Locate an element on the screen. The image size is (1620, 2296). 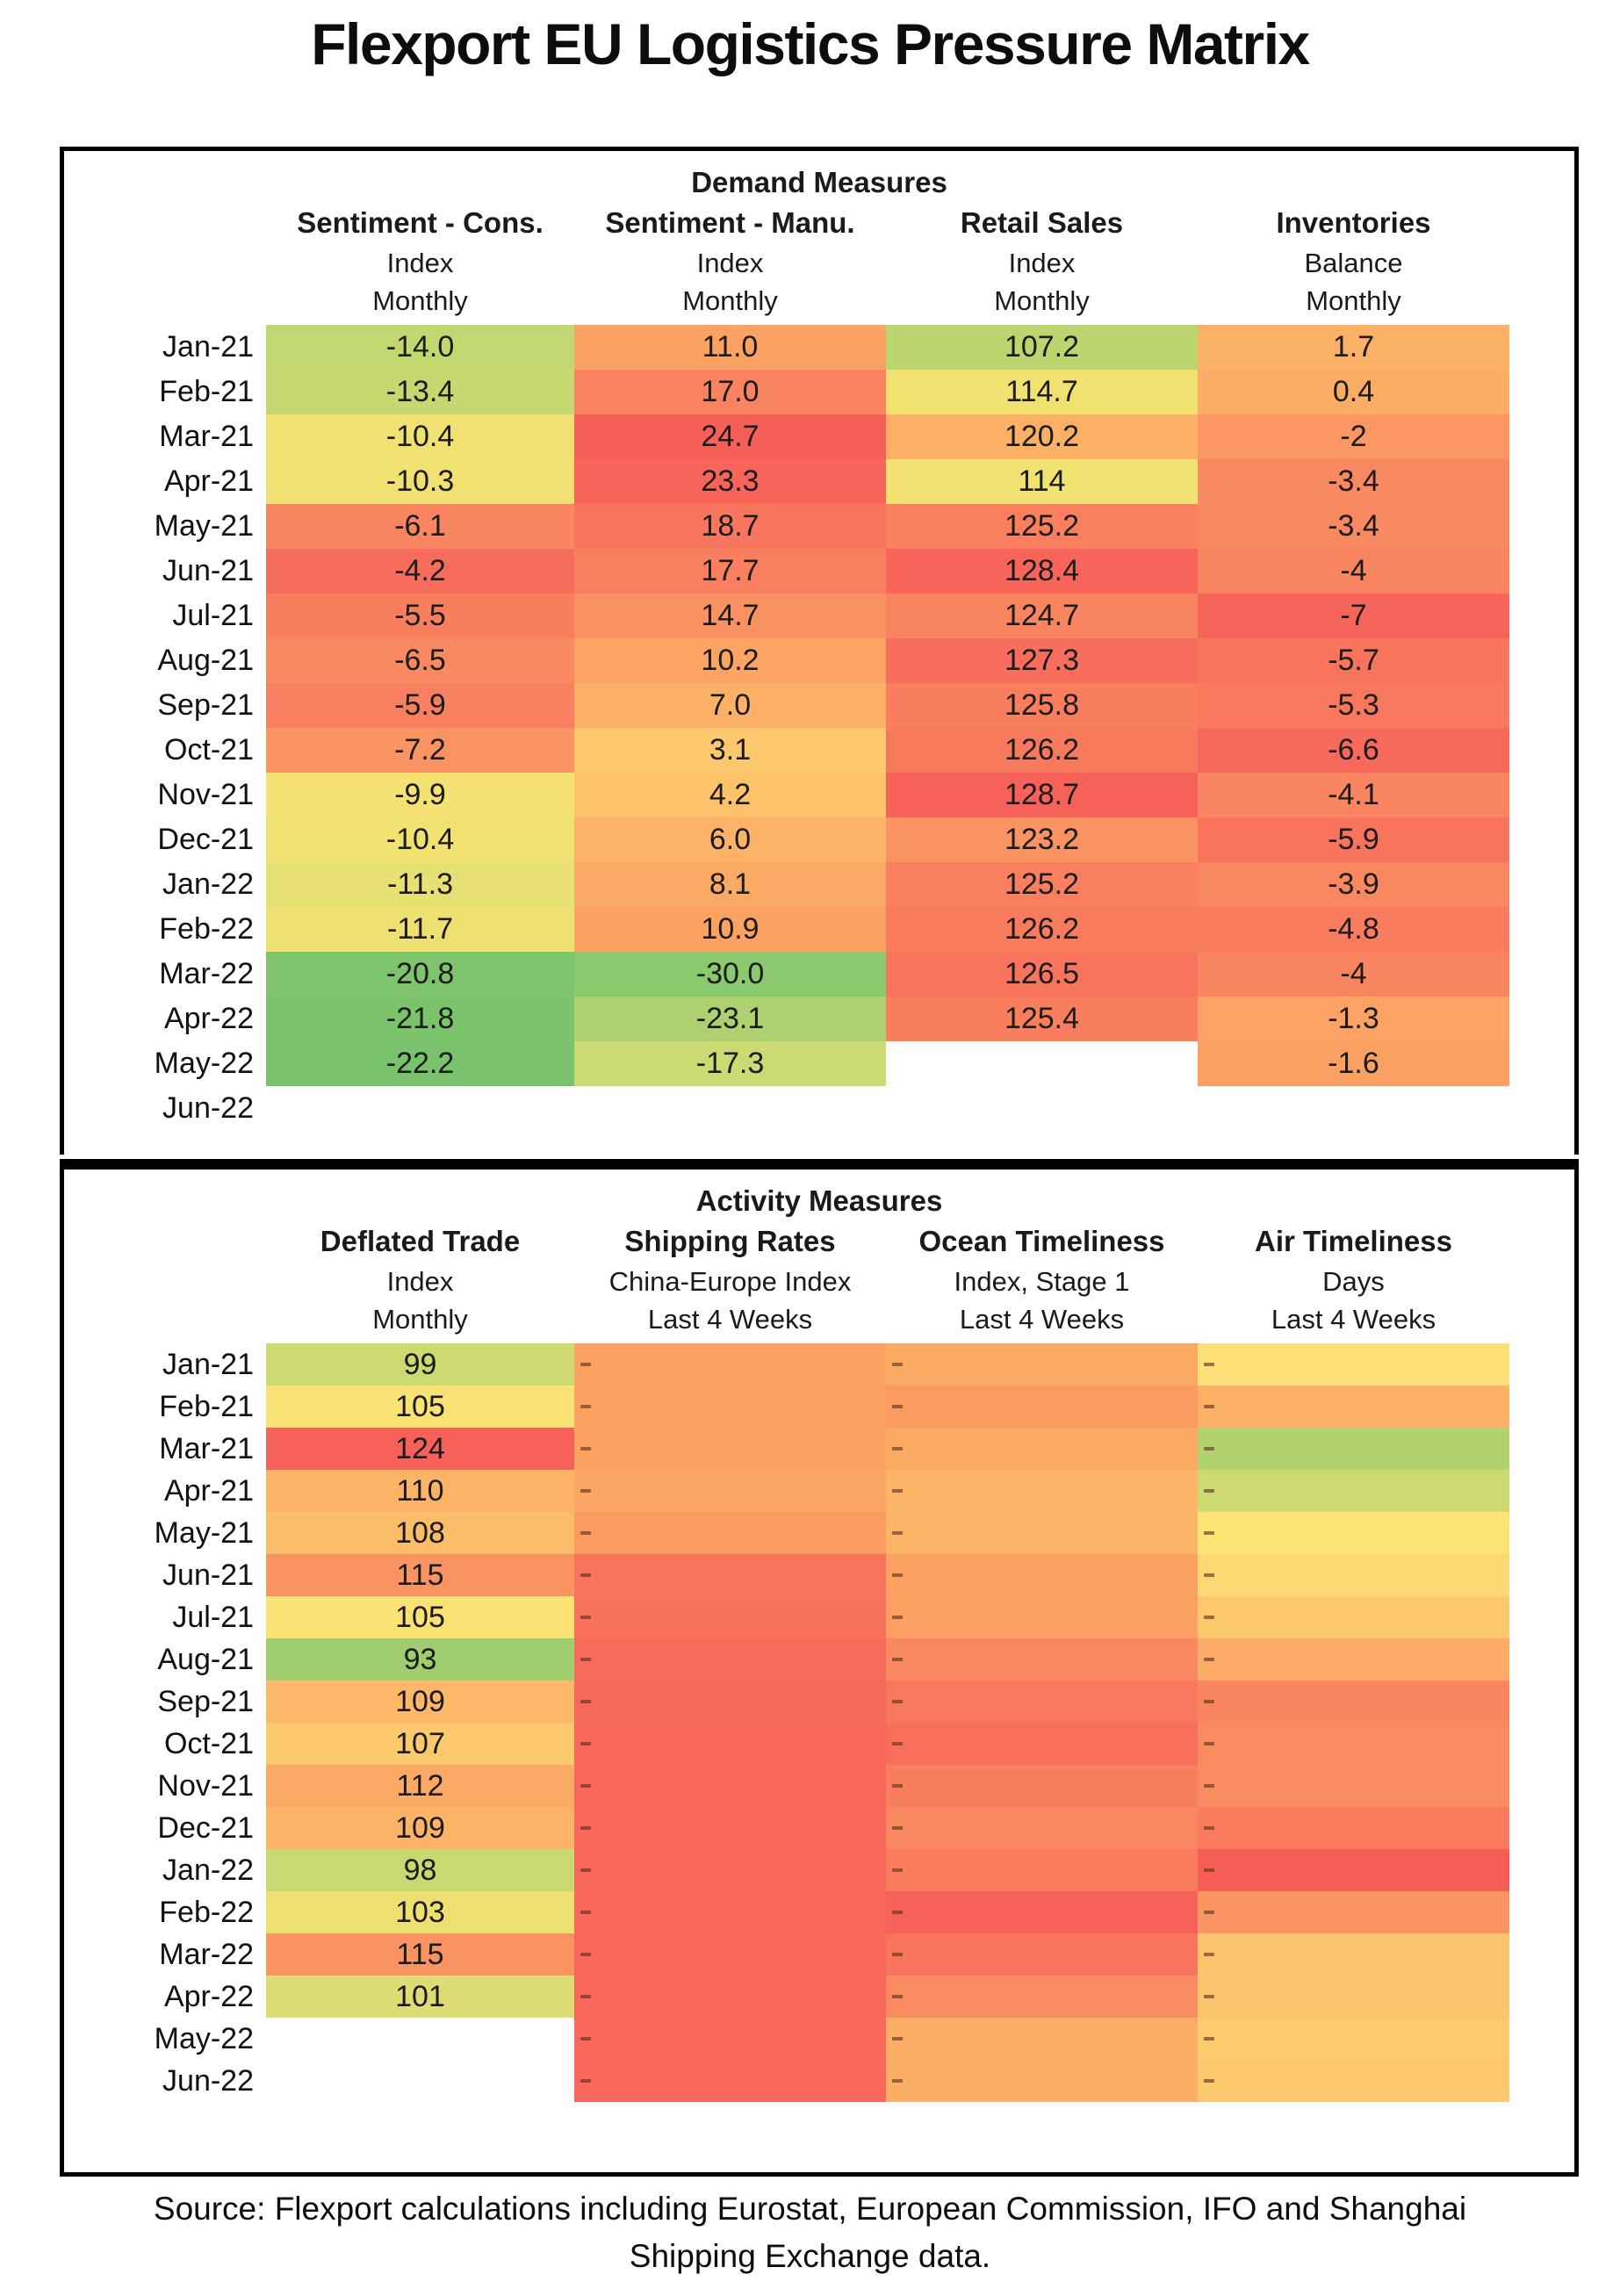
row-label-month: Apr-21 is located at coordinates (208, 481).